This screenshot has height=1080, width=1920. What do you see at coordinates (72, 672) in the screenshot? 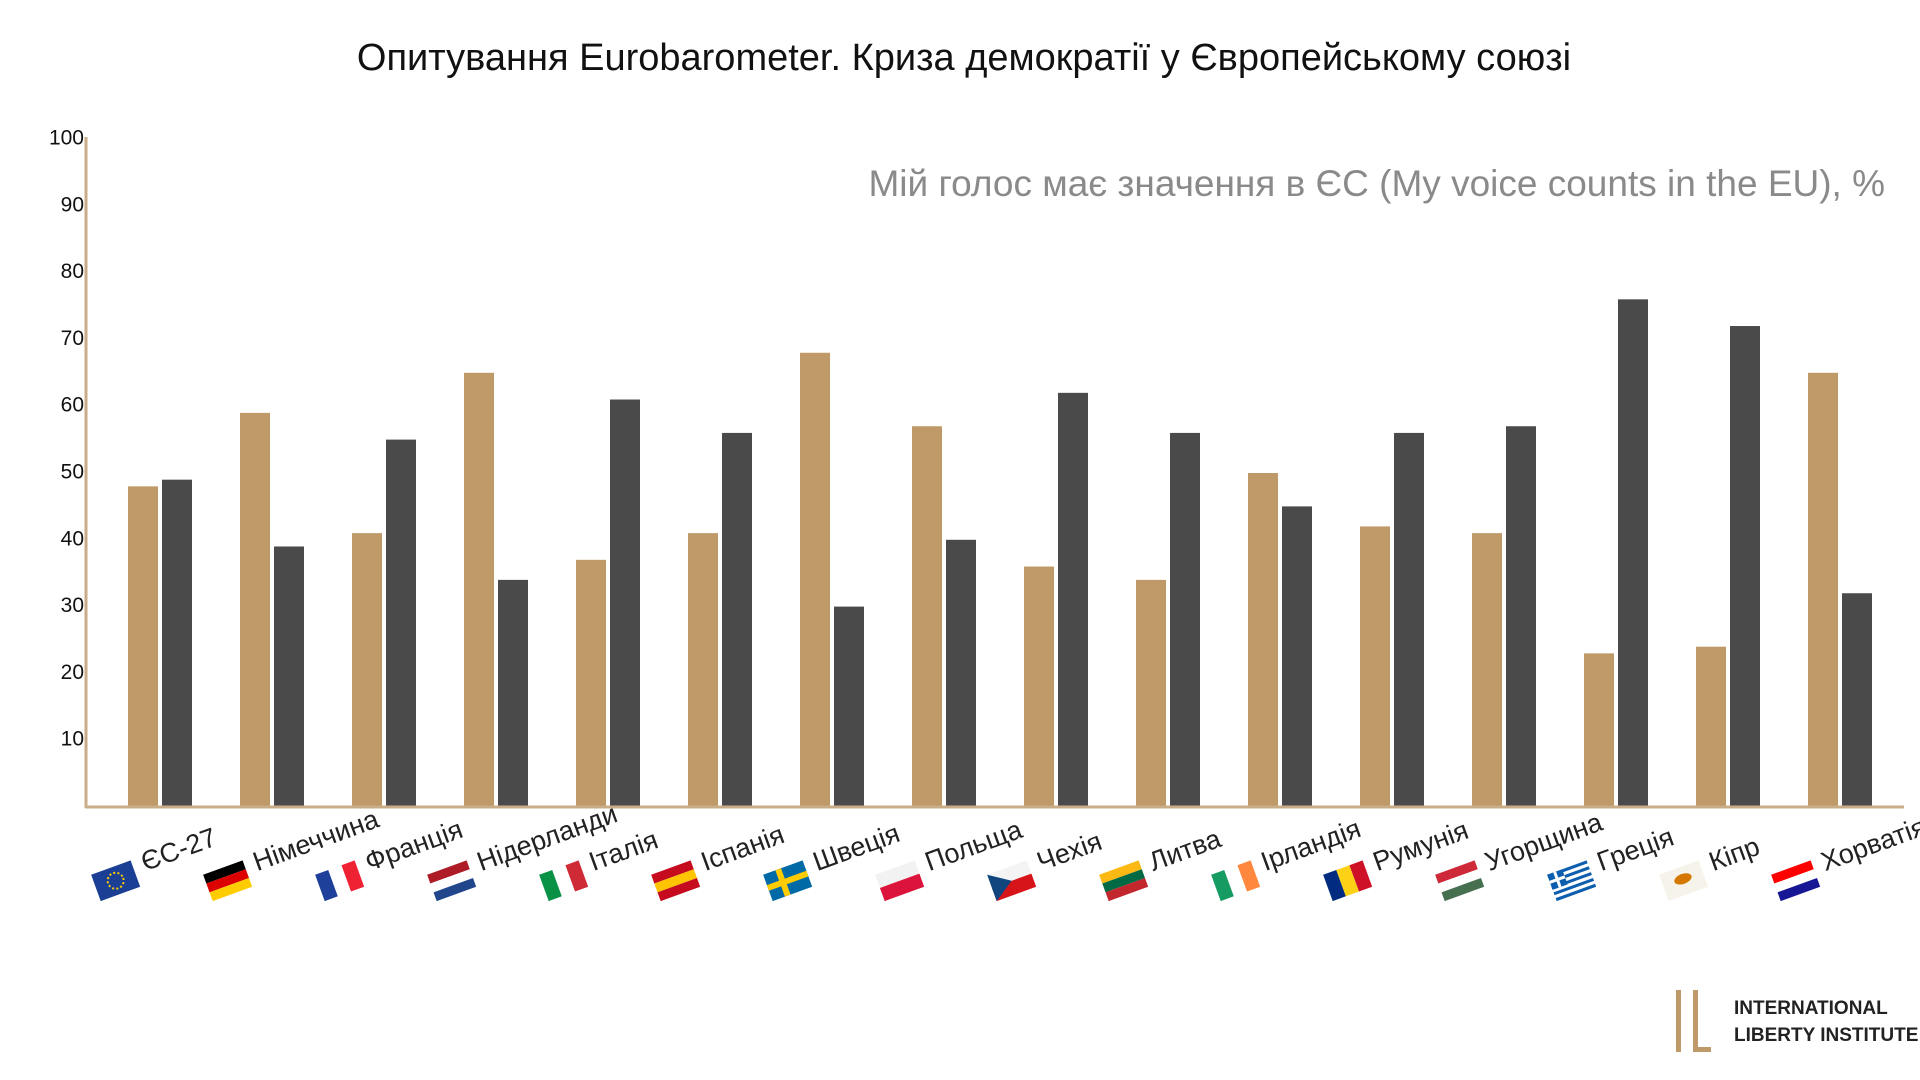
I see `y-tick-label: 20` at bounding box center [72, 672].